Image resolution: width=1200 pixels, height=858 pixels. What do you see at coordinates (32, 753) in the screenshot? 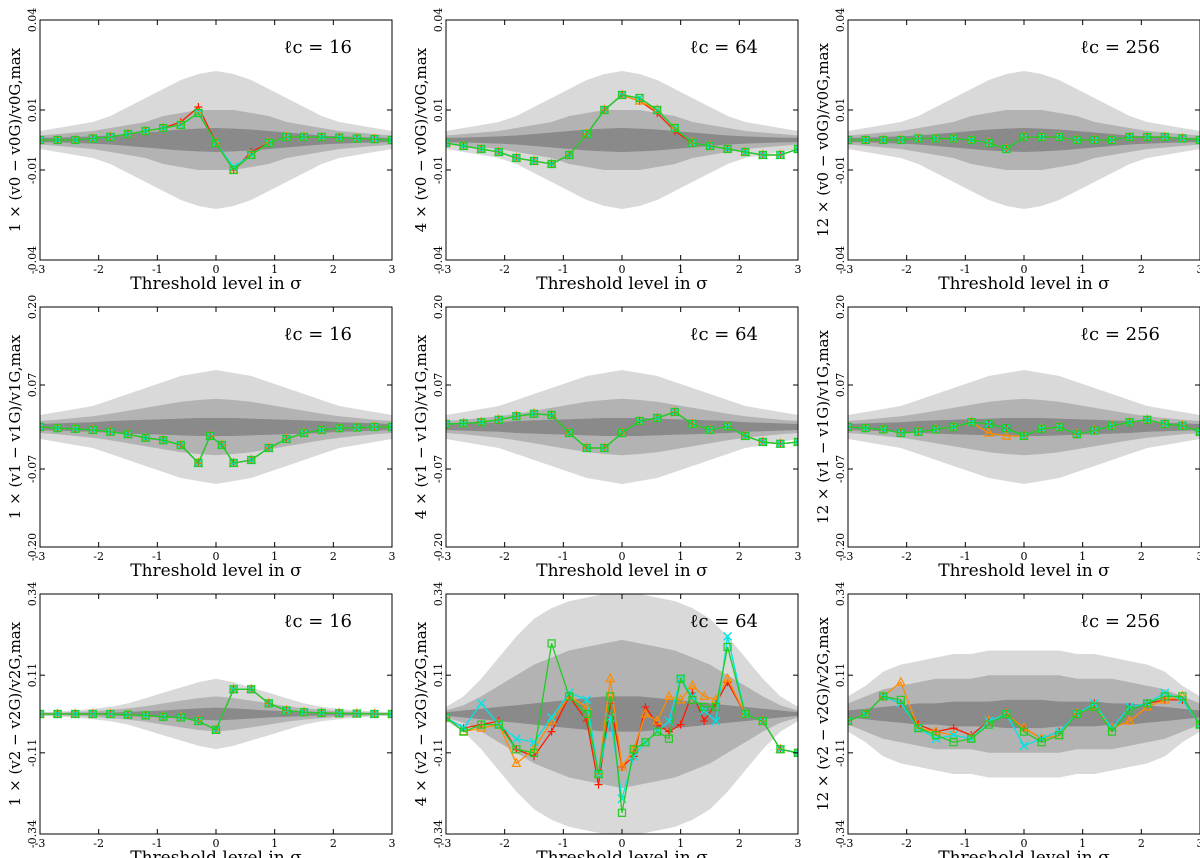
I see `y-tick-label: -0.11` at bounding box center [32, 753].